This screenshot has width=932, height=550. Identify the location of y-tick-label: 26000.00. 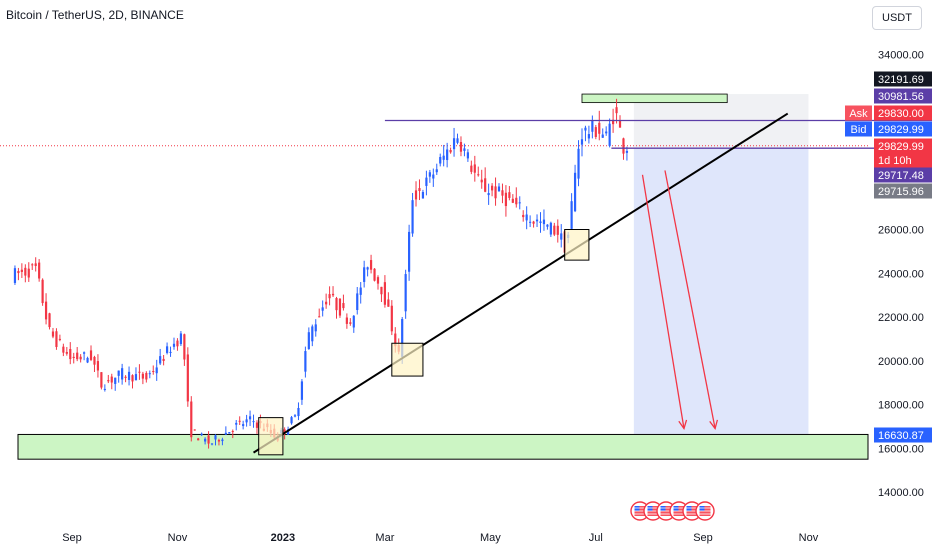
(901, 231).